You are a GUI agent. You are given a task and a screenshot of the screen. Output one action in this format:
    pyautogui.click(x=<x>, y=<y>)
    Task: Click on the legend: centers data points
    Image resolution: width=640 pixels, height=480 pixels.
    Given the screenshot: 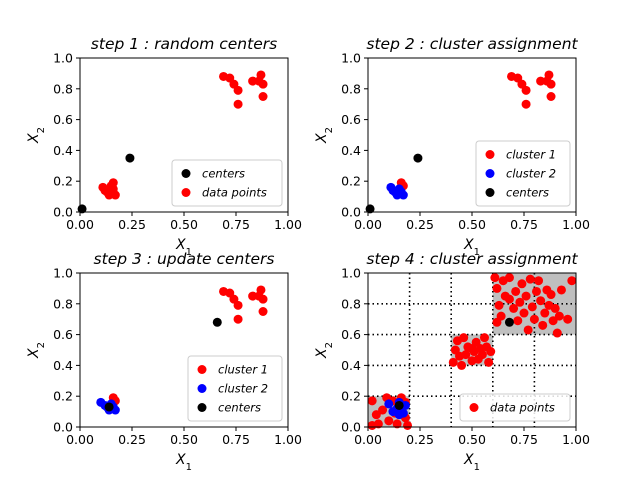 What is the action you would take?
    pyautogui.click(x=227, y=183)
    